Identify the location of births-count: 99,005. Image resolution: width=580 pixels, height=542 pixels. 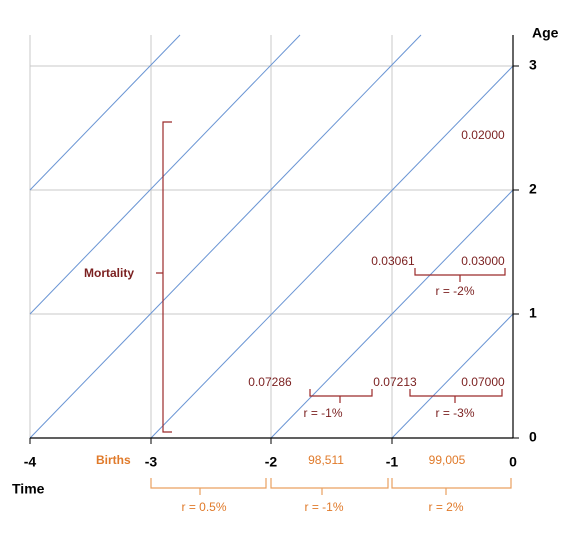
(447, 460).